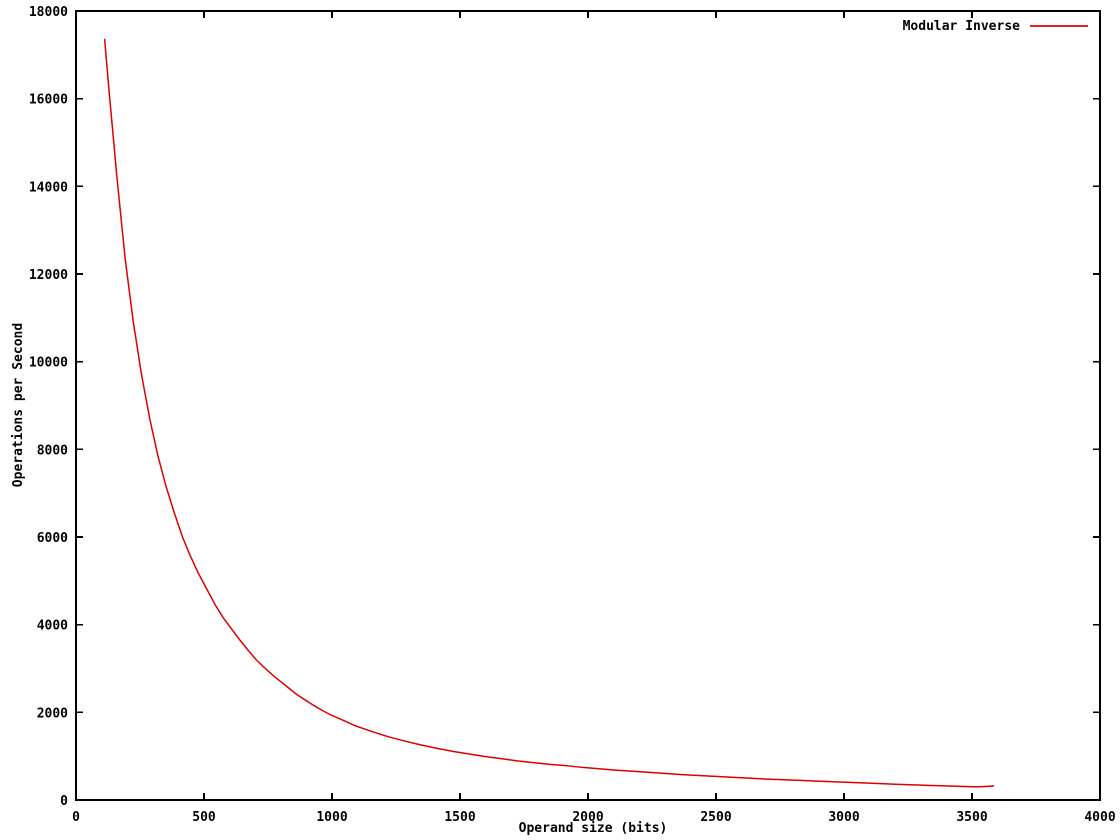 This screenshot has width=1120, height=840. What do you see at coordinates (459, 817) in the screenshot?
I see `x-tick-label: 1500` at bounding box center [459, 817].